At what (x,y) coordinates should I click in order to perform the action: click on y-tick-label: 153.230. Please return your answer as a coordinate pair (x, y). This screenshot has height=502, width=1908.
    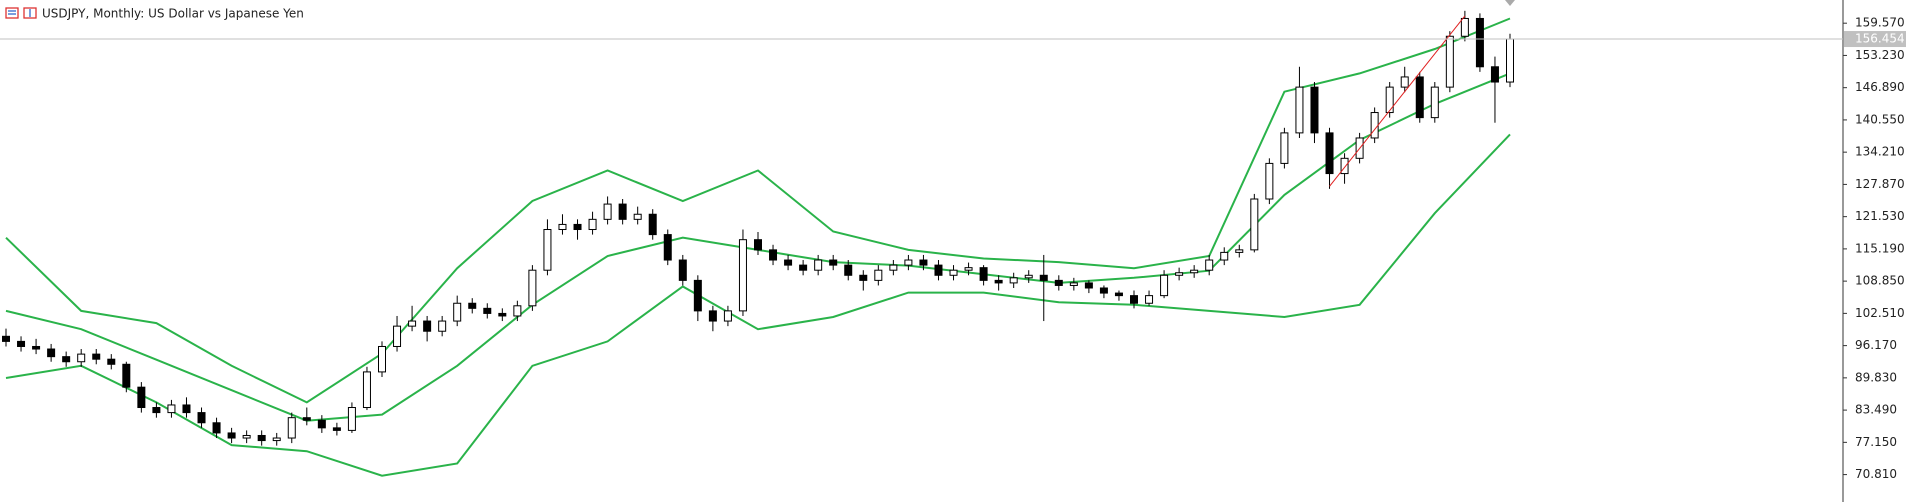
    Looking at the image, I should click on (1880, 55).